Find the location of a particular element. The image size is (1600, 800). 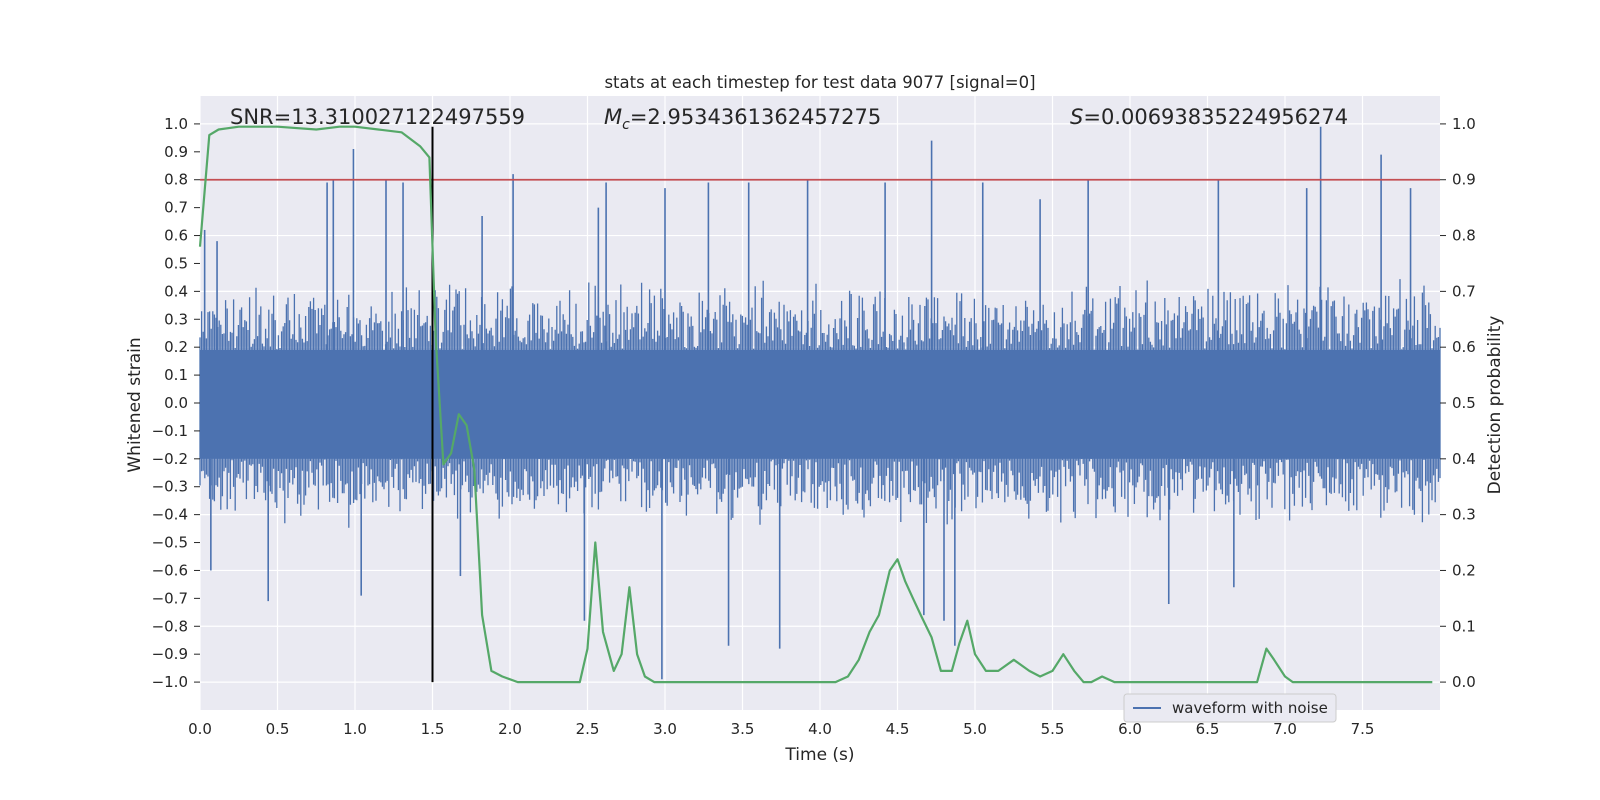

x-tick-label: 2.0 is located at coordinates (510, 729).